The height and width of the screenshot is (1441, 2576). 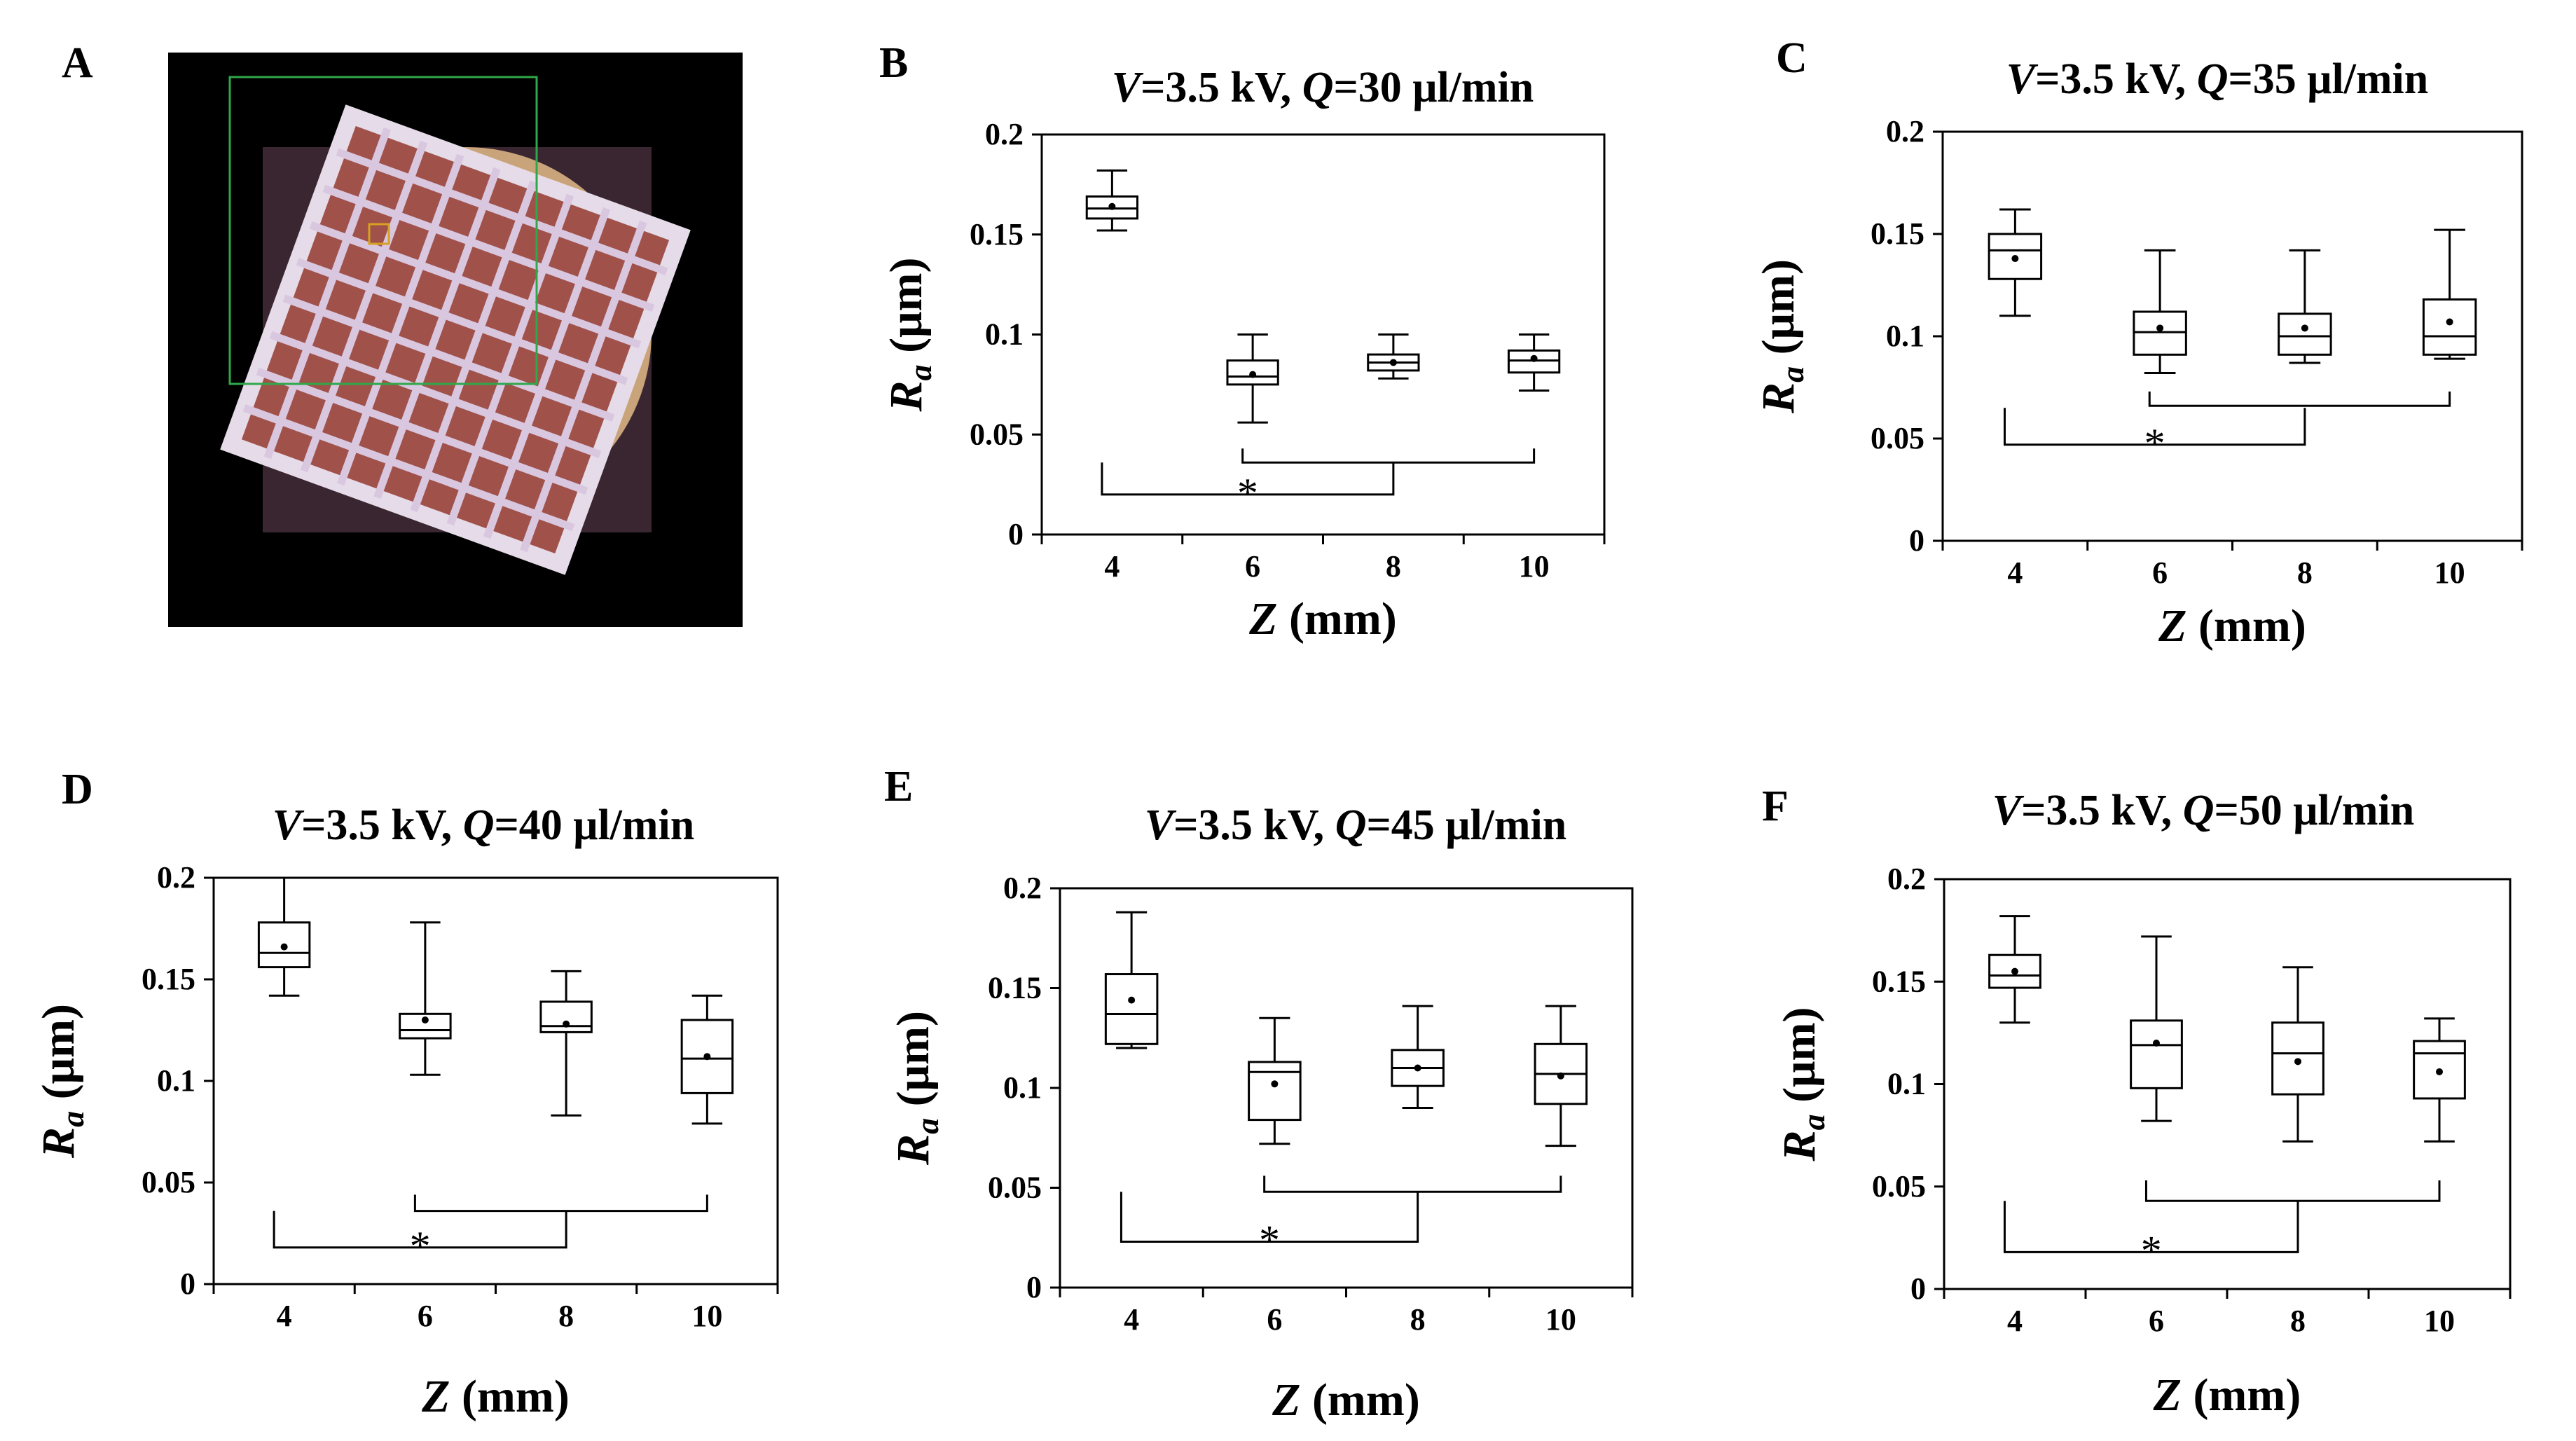 I want to click on panel-label-e: E, so click(x=899, y=787).